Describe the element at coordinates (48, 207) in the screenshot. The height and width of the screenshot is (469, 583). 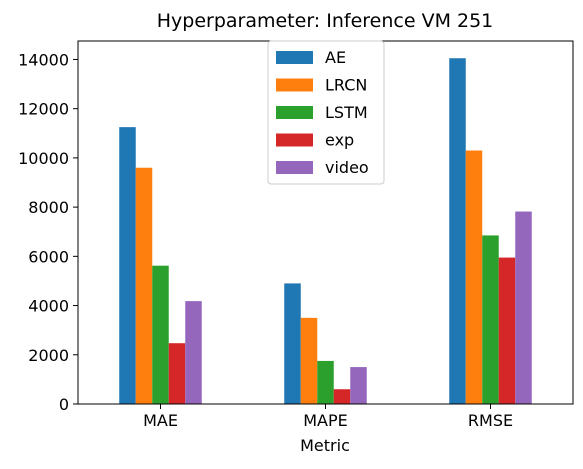
I see `y-tick-label: 8000` at that location.